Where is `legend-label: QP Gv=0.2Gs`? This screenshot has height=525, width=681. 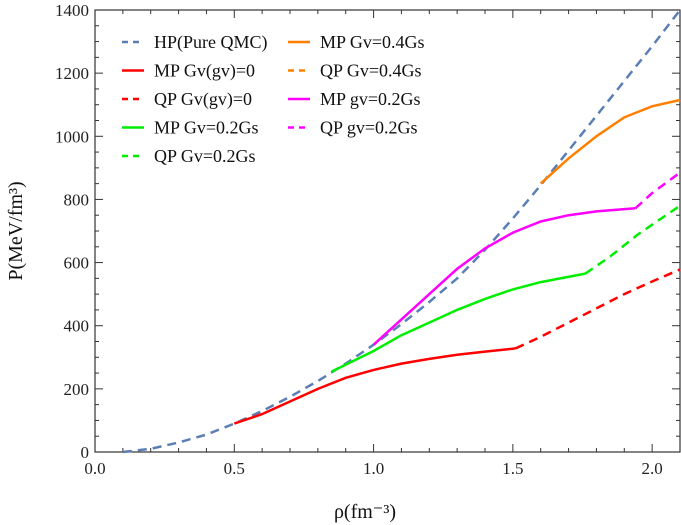 legend-label: QP Gv=0.2Gs is located at coordinates (205, 156).